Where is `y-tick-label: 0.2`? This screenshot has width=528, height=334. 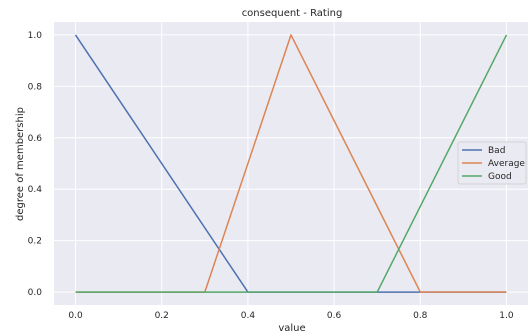 y-tick-label: 0.2 is located at coordinates (35, 242).